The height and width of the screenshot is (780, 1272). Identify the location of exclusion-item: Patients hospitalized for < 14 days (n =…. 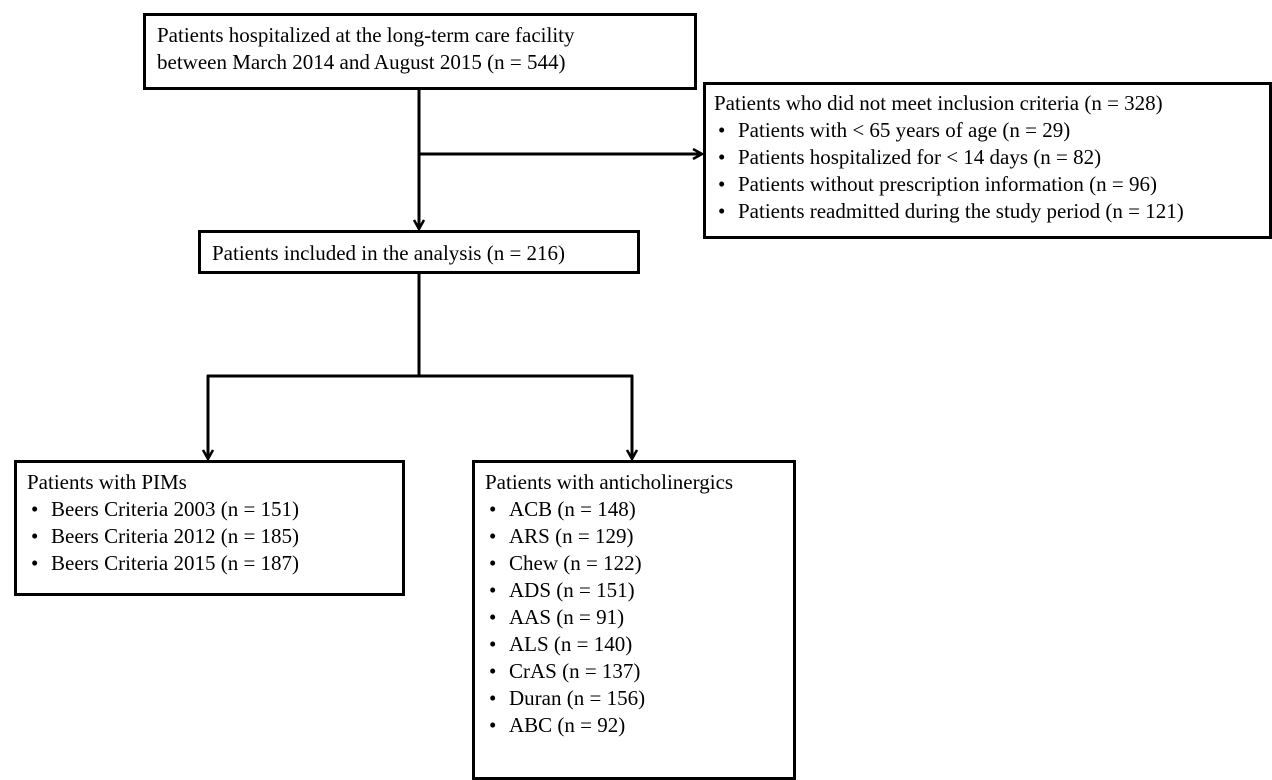
(991, 157).